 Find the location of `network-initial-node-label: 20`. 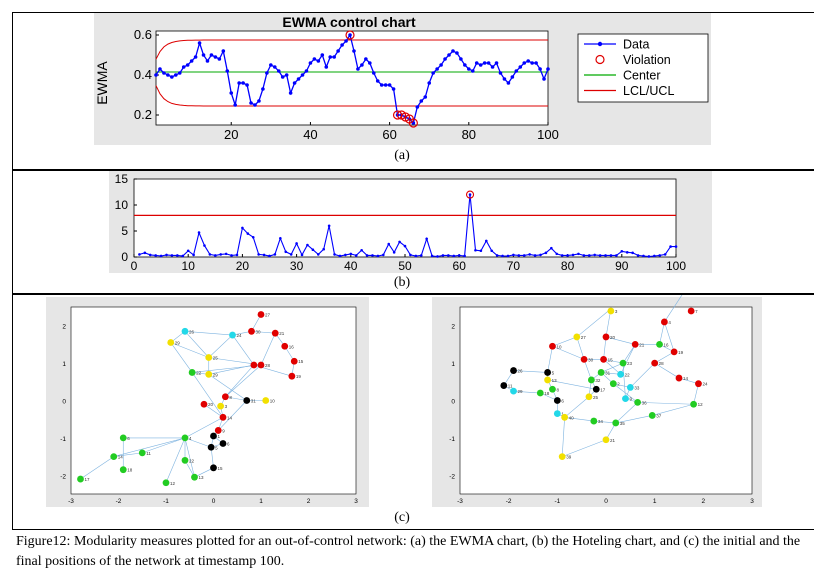

network-initial-node-label: 20 is located at coordinates (211, 404).